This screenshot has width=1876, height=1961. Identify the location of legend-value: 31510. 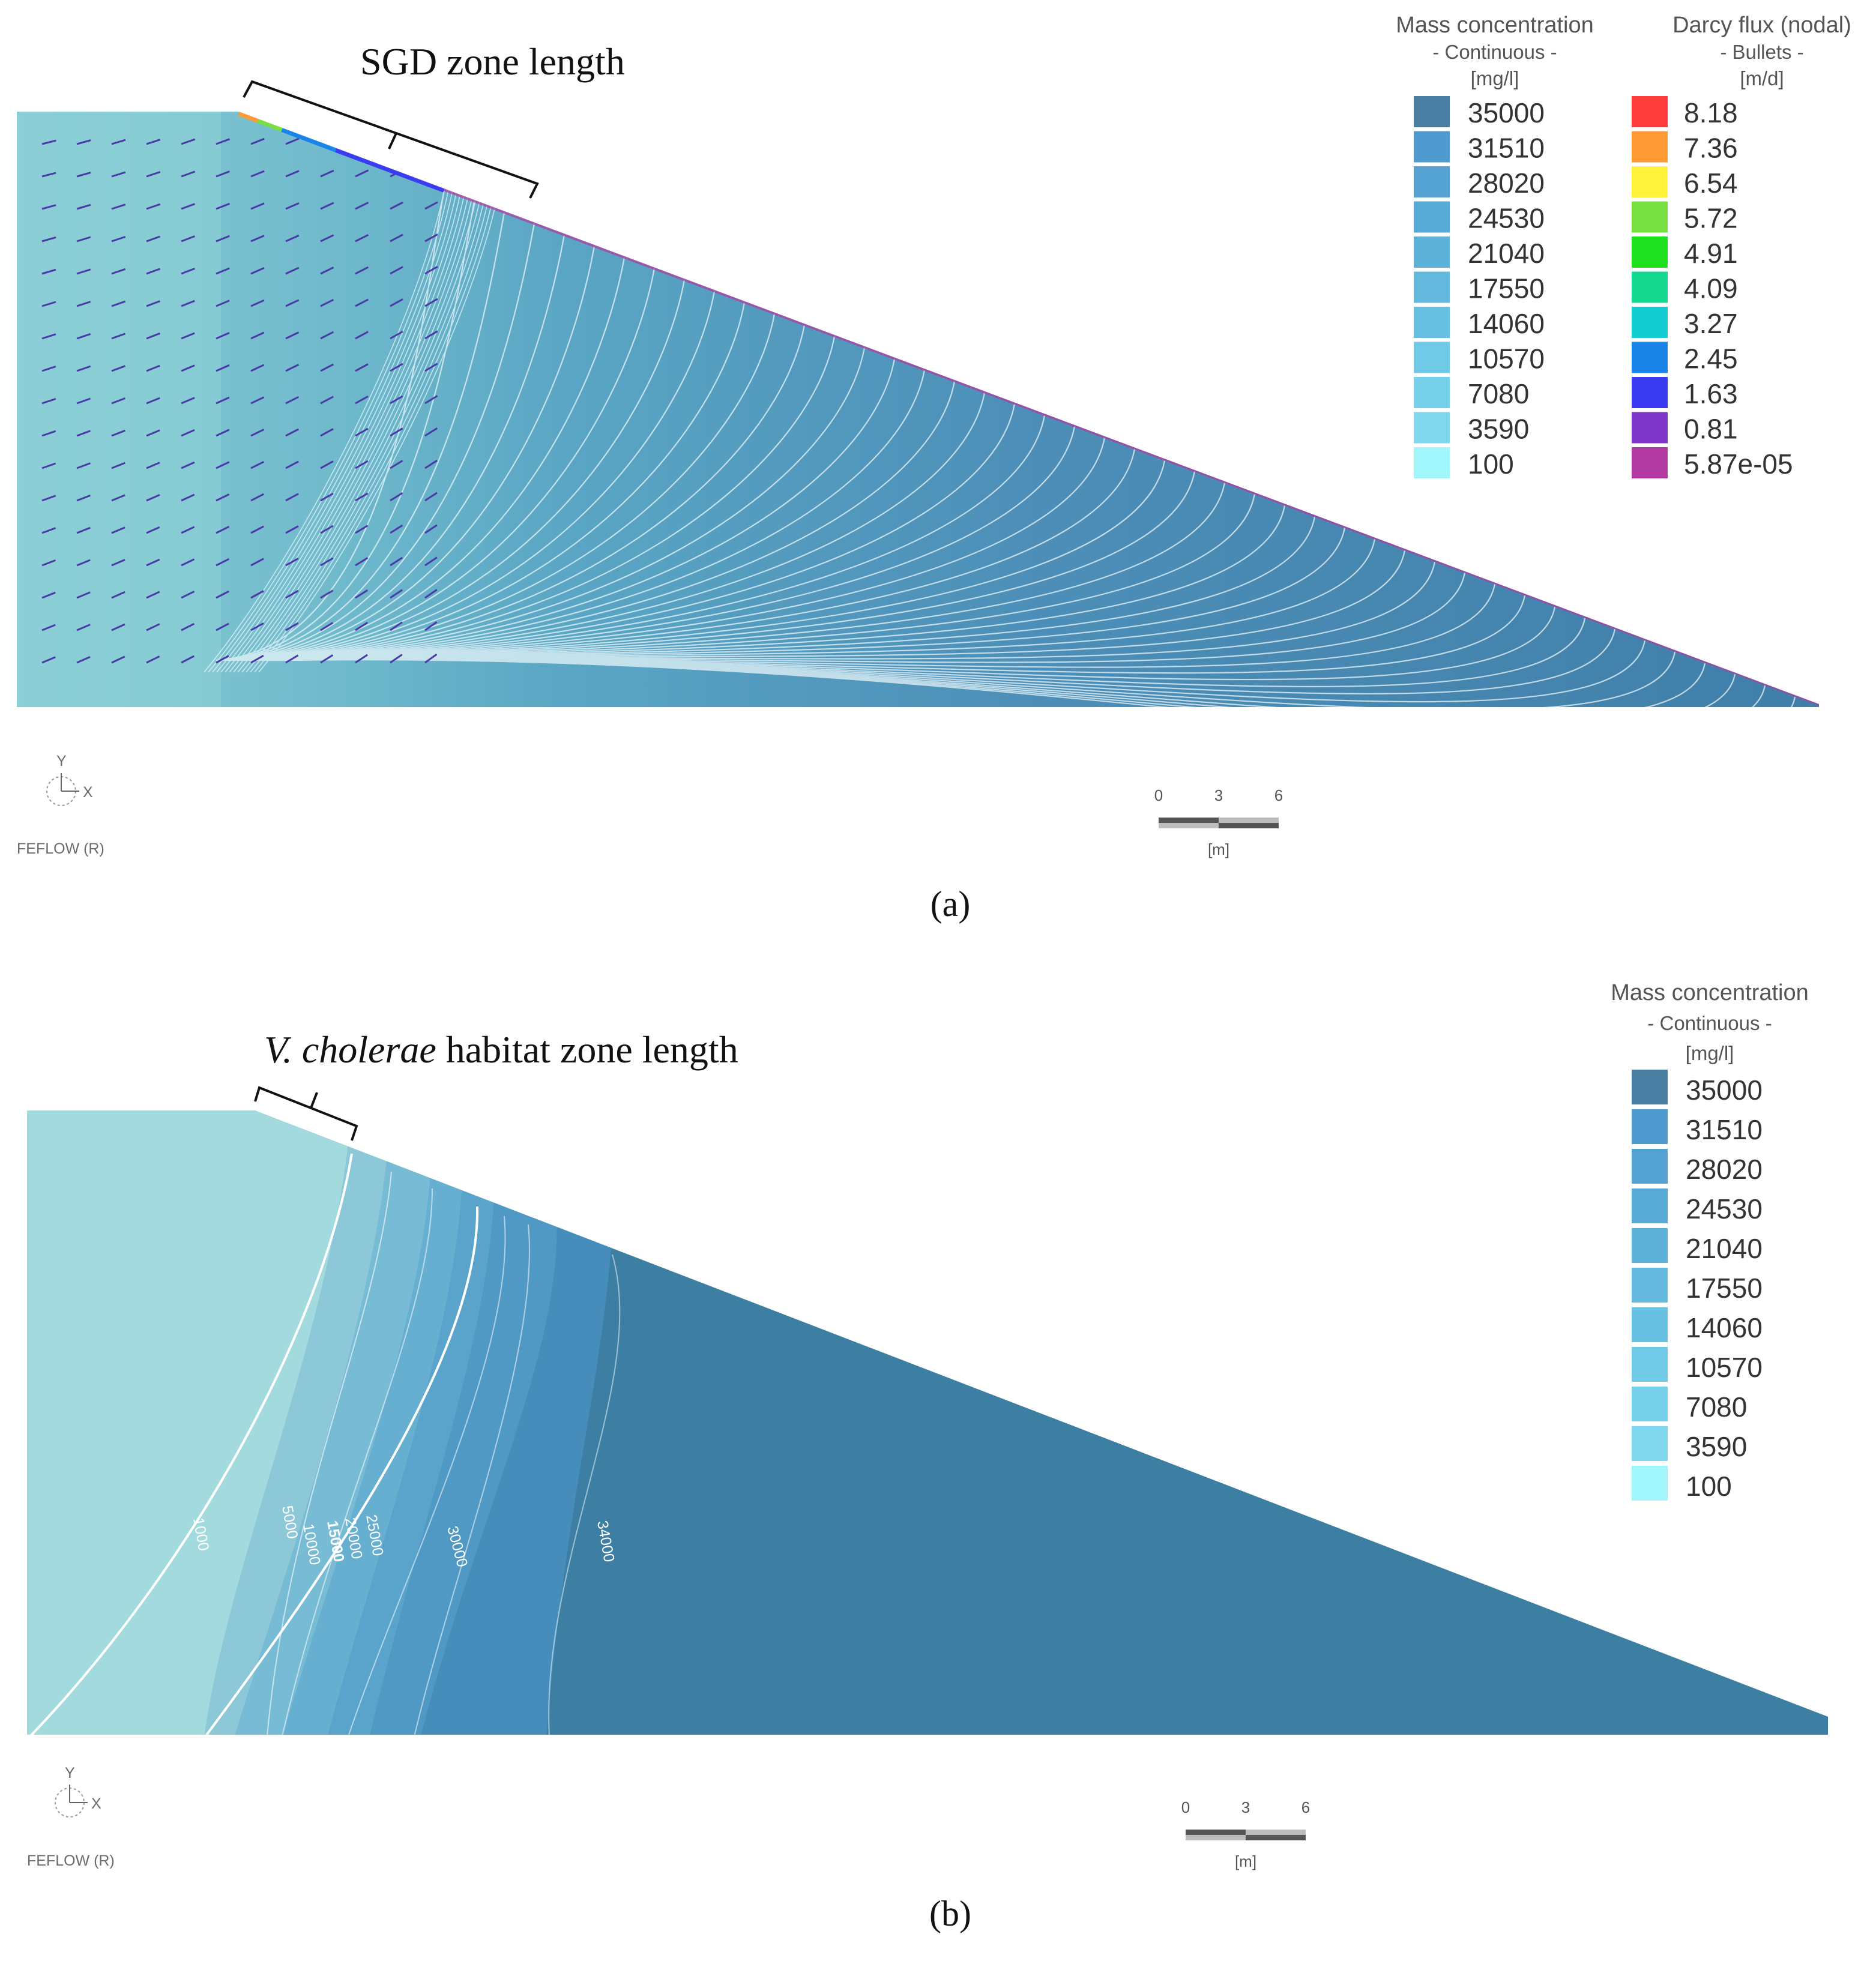
(1506, 148).